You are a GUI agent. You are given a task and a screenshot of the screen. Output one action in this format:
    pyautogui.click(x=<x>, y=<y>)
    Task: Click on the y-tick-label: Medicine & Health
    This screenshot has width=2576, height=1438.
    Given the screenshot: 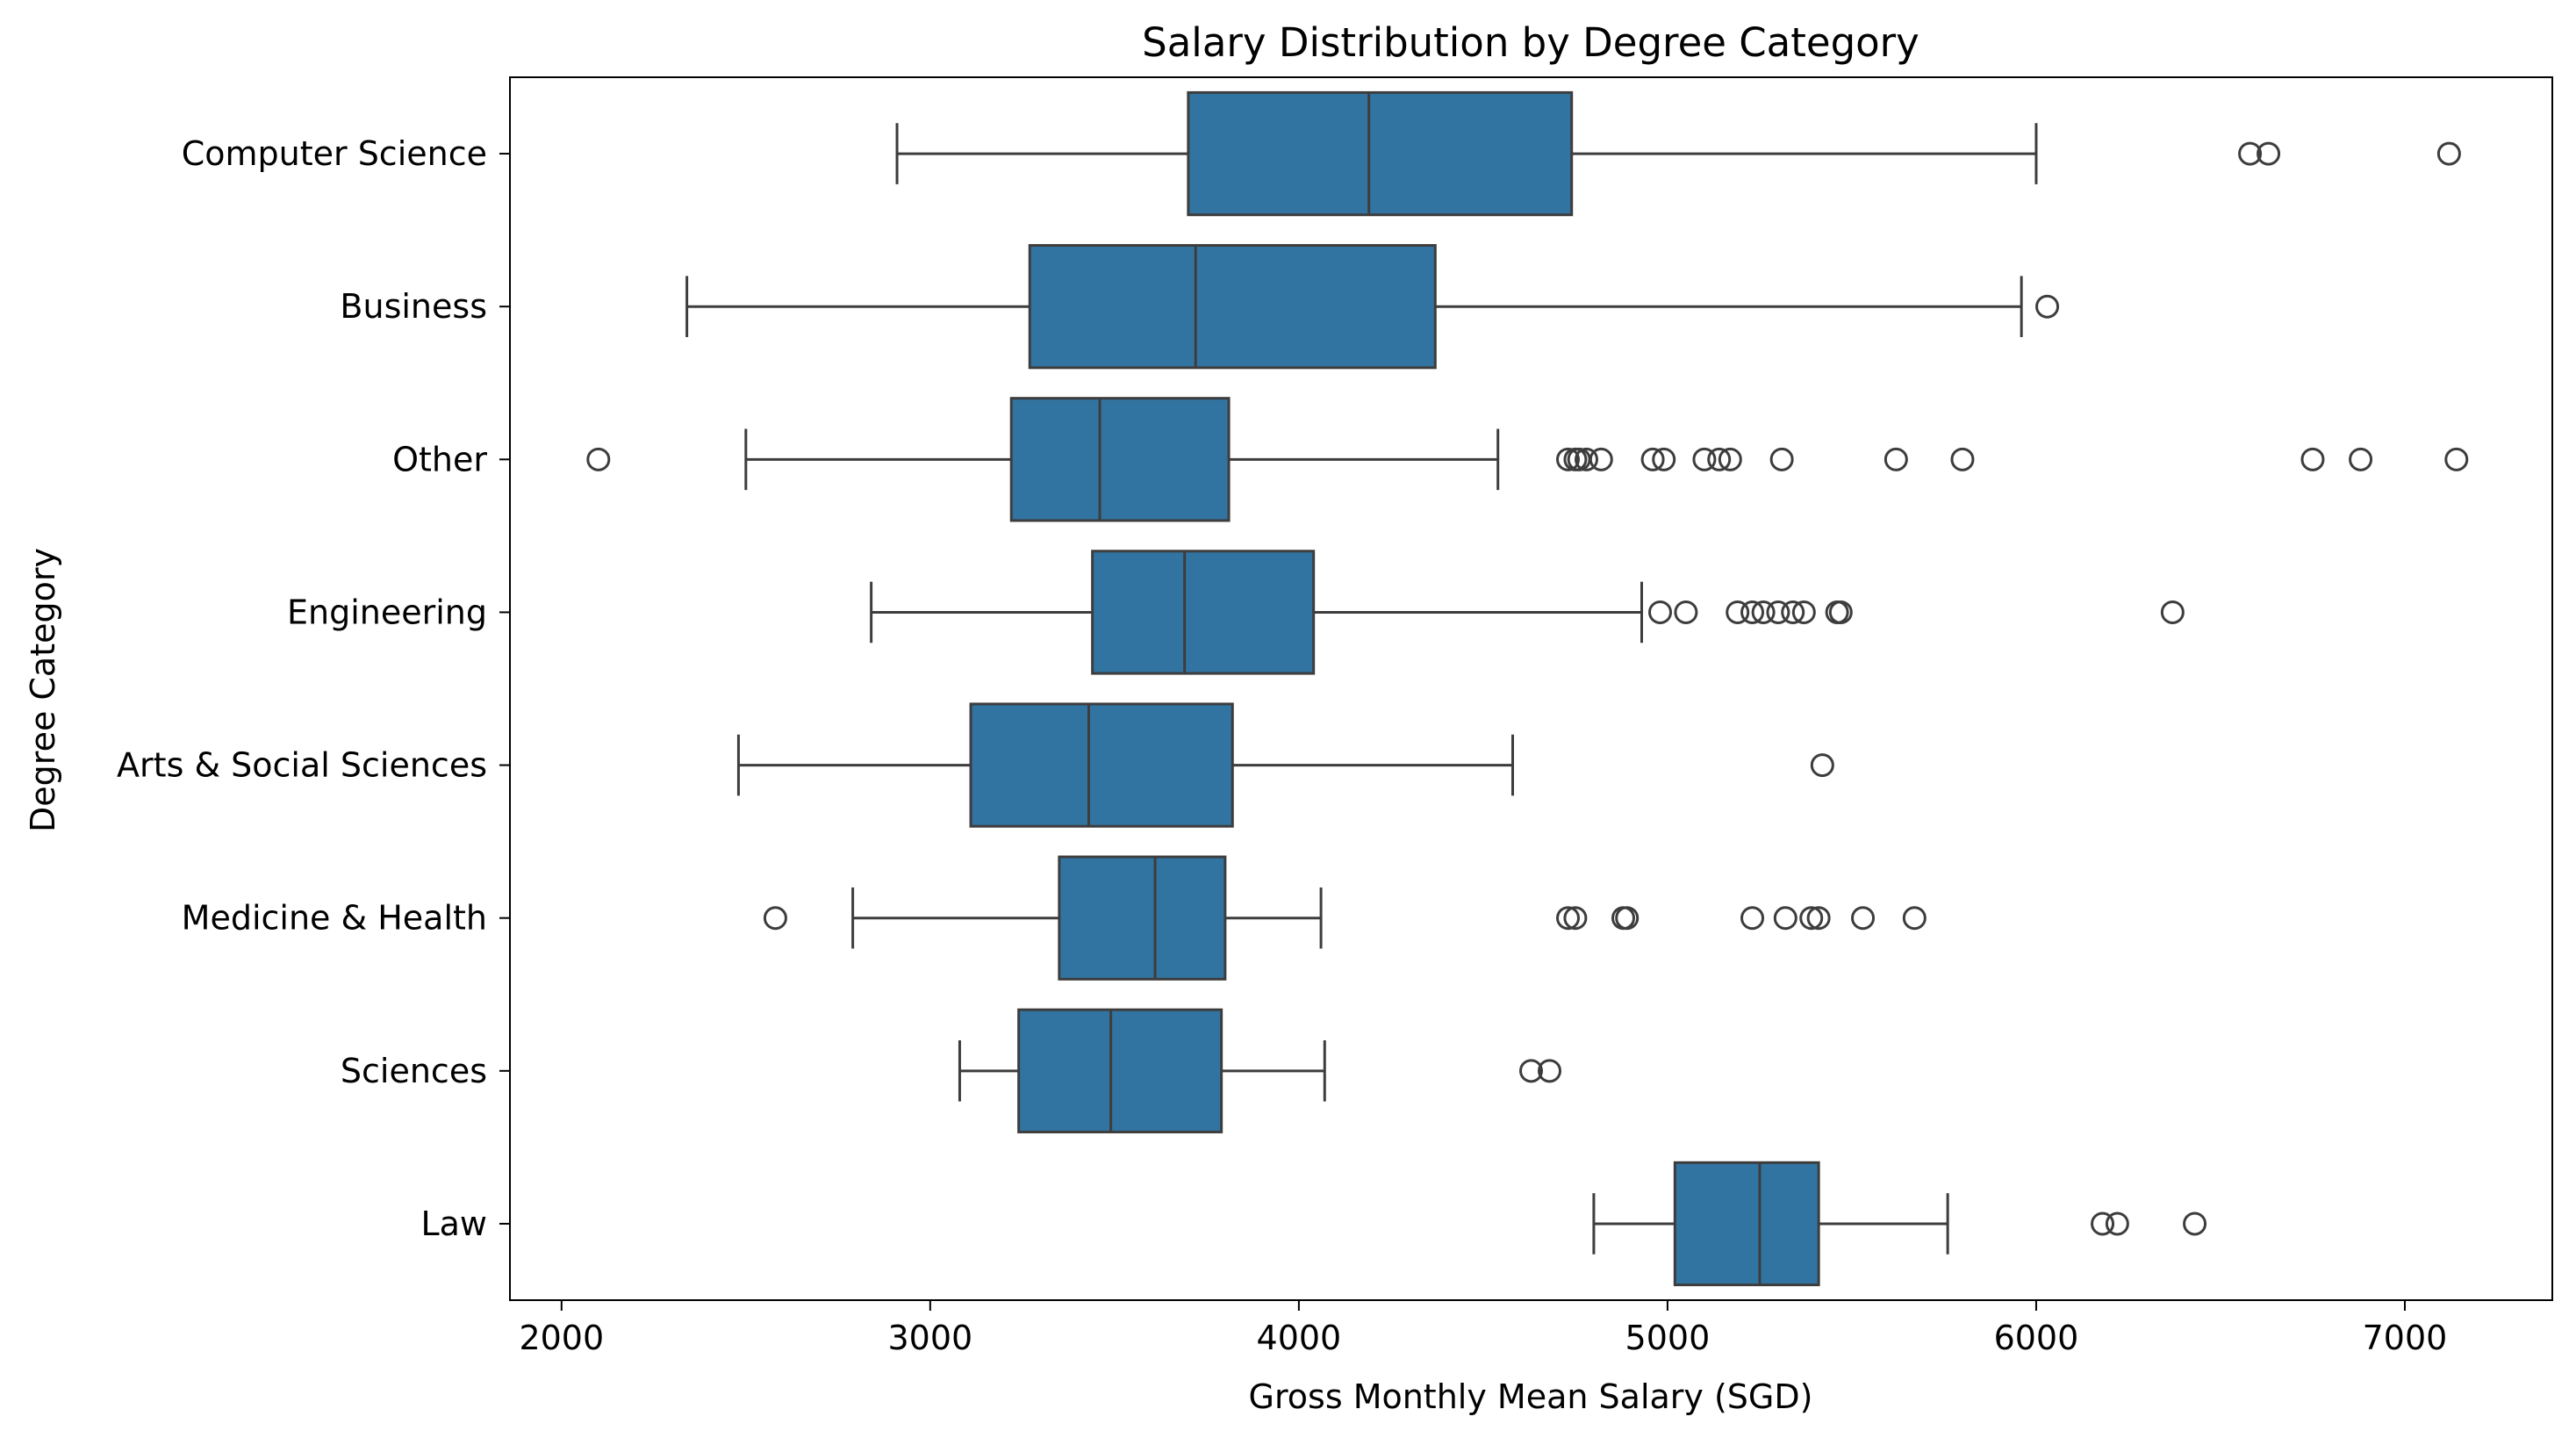 What is the action you would take?
    pyautogui.click(x=334, y=918)
    